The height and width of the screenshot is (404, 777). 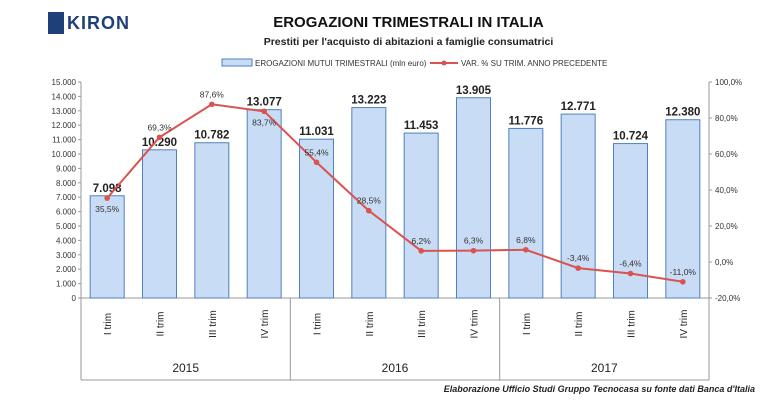 What do you see at coordinates (66, 197) in the screenshot?
I see `y-tick-left: 7.000` at bounding box center [66, 197].